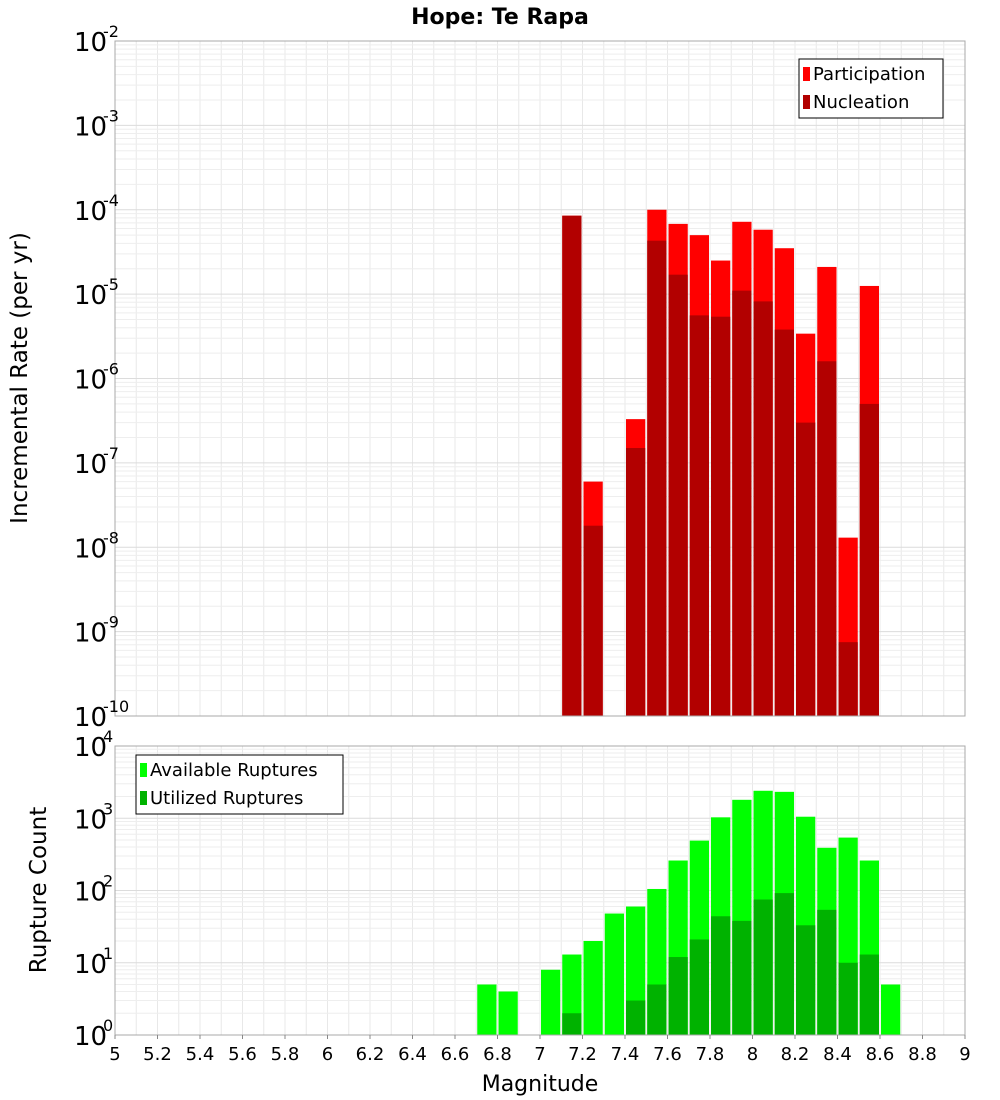 This screenshot has height=1100, width=1000. Describe the element at coordinates (795, 1054) in the screenshot. I see `x-tick-label: 8.2` at that location.